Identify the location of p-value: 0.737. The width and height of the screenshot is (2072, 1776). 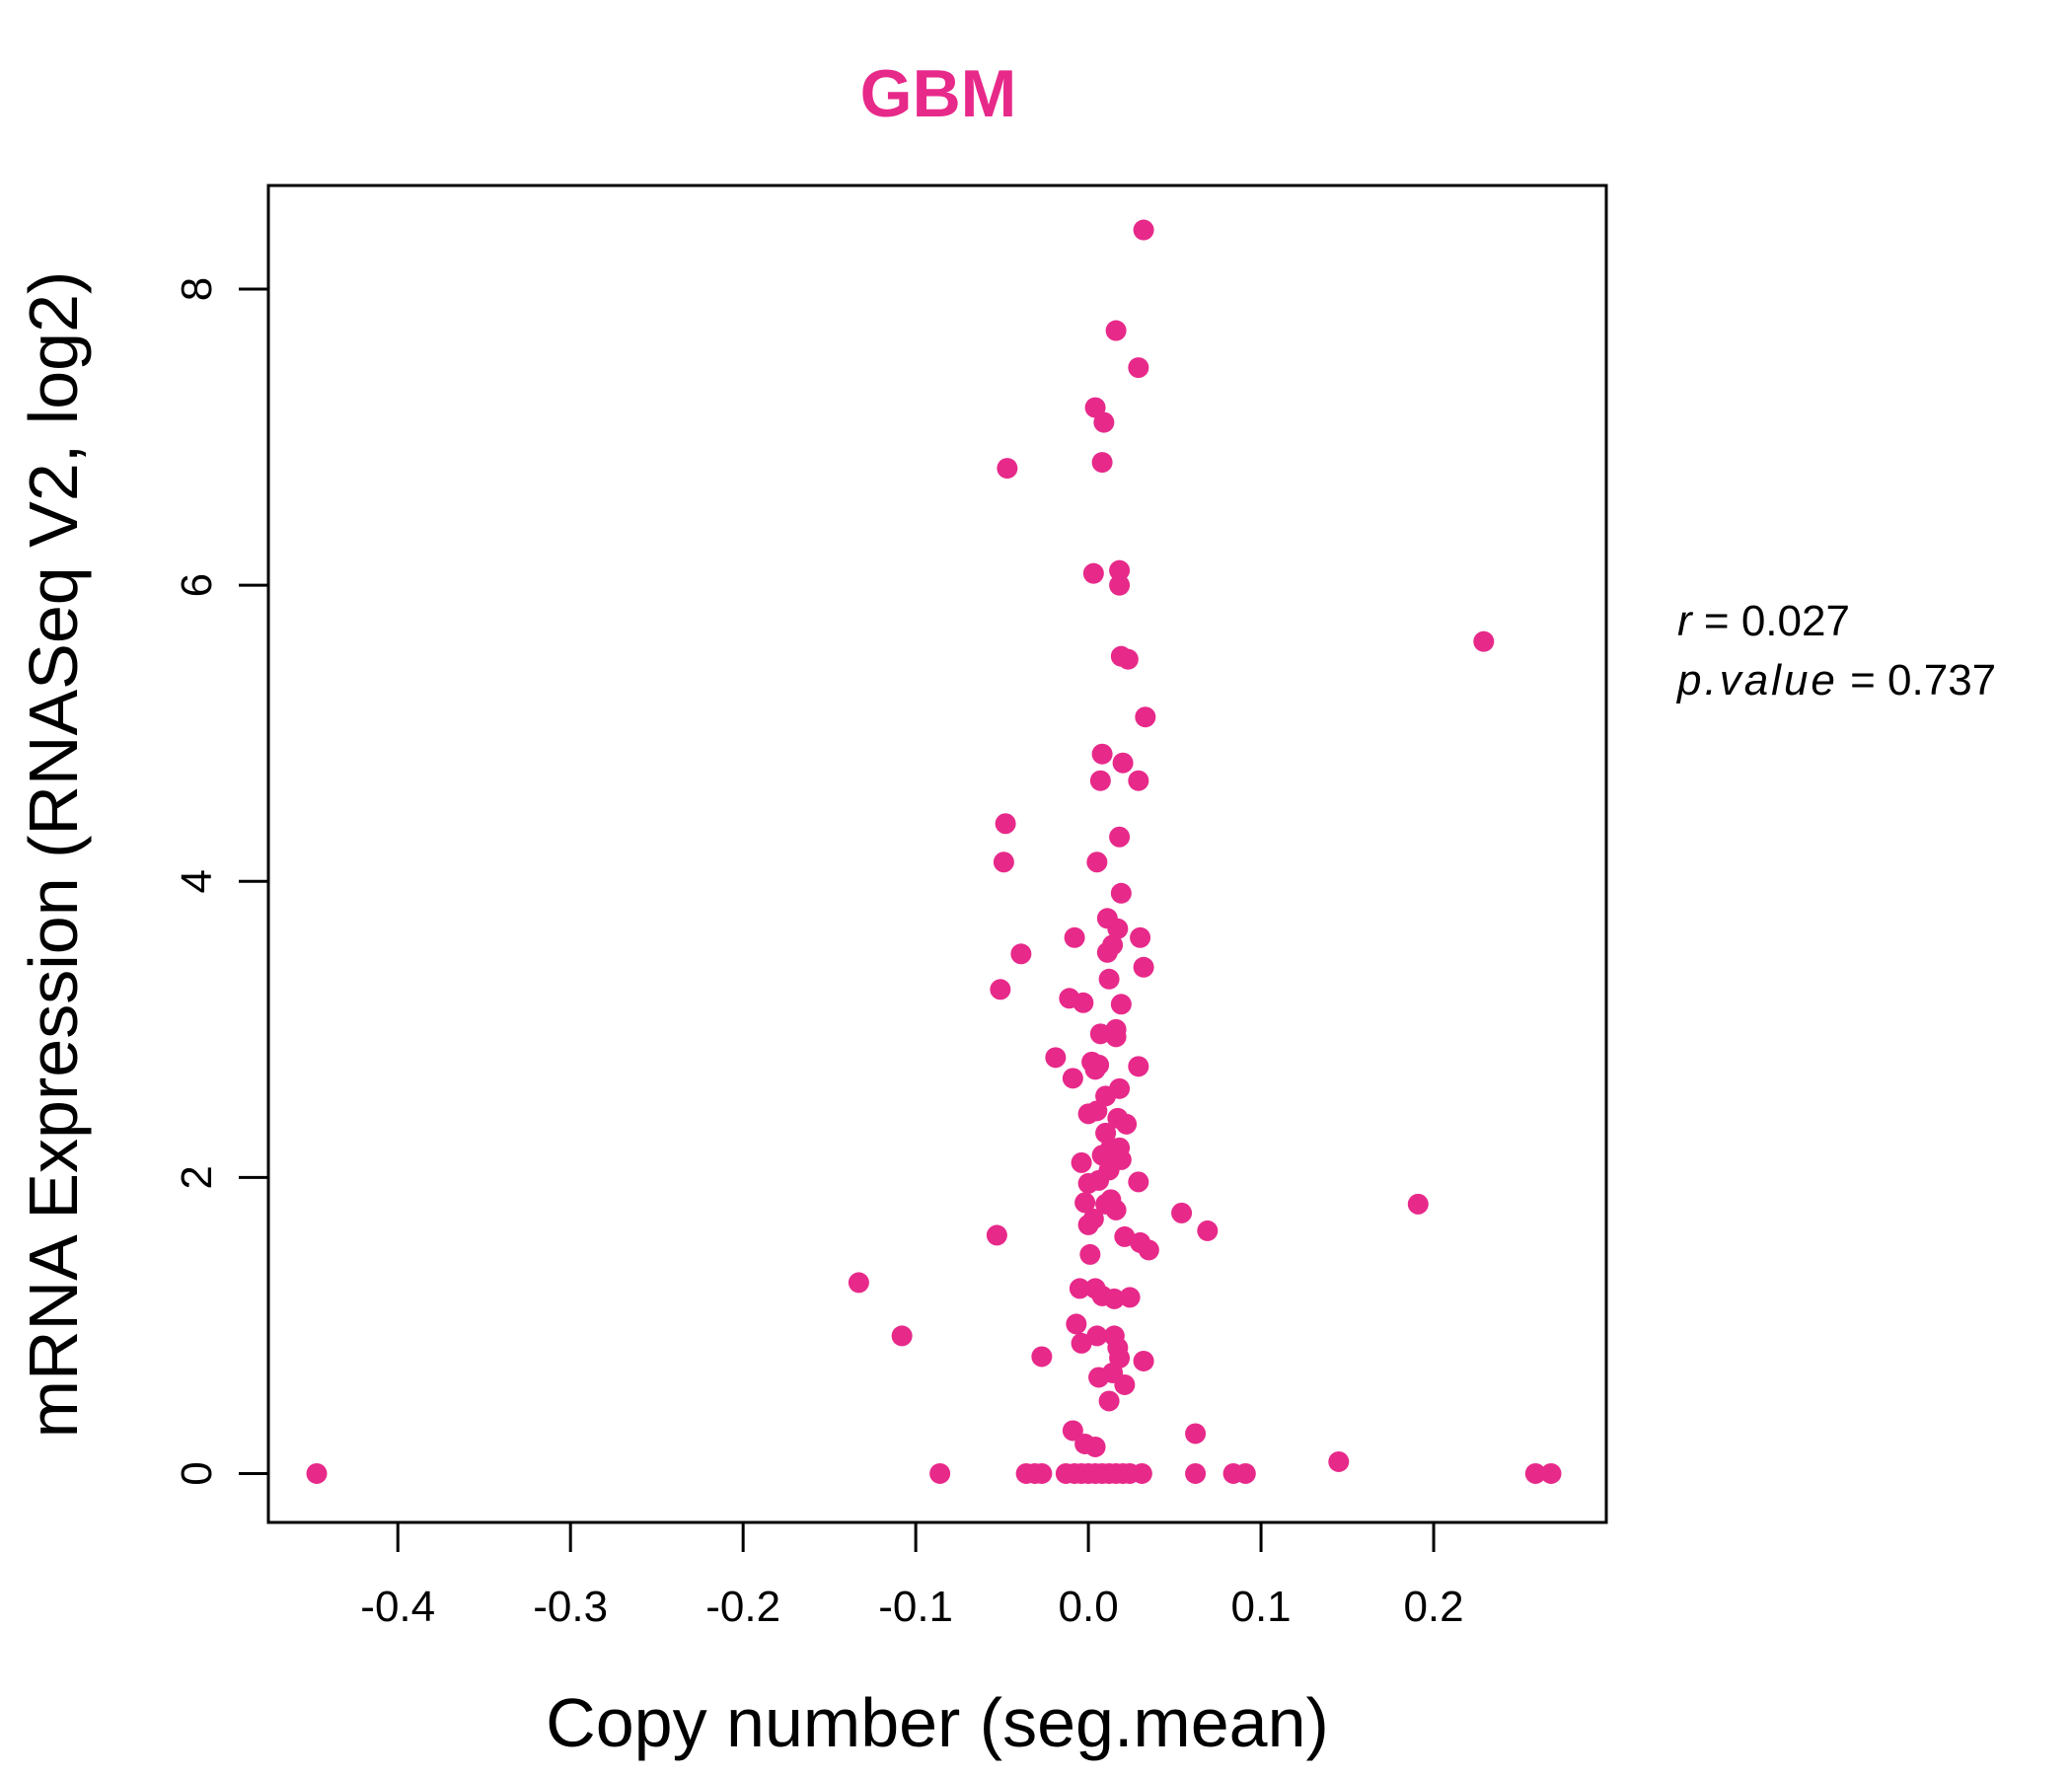
(1942, 680).